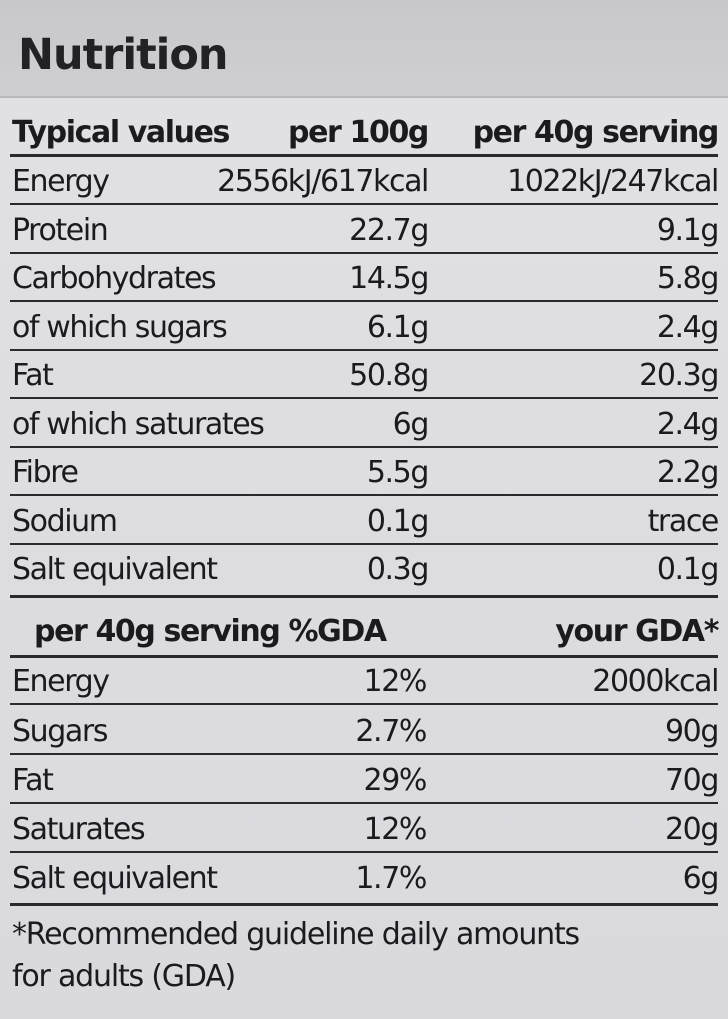 The width and height of the screenshot is (728, 1019). What do you see at coordinates (210, 631) in the screenshot?
I see `gda-header-serving: per 40g serving %GDA` at bounding box center [210, 631].